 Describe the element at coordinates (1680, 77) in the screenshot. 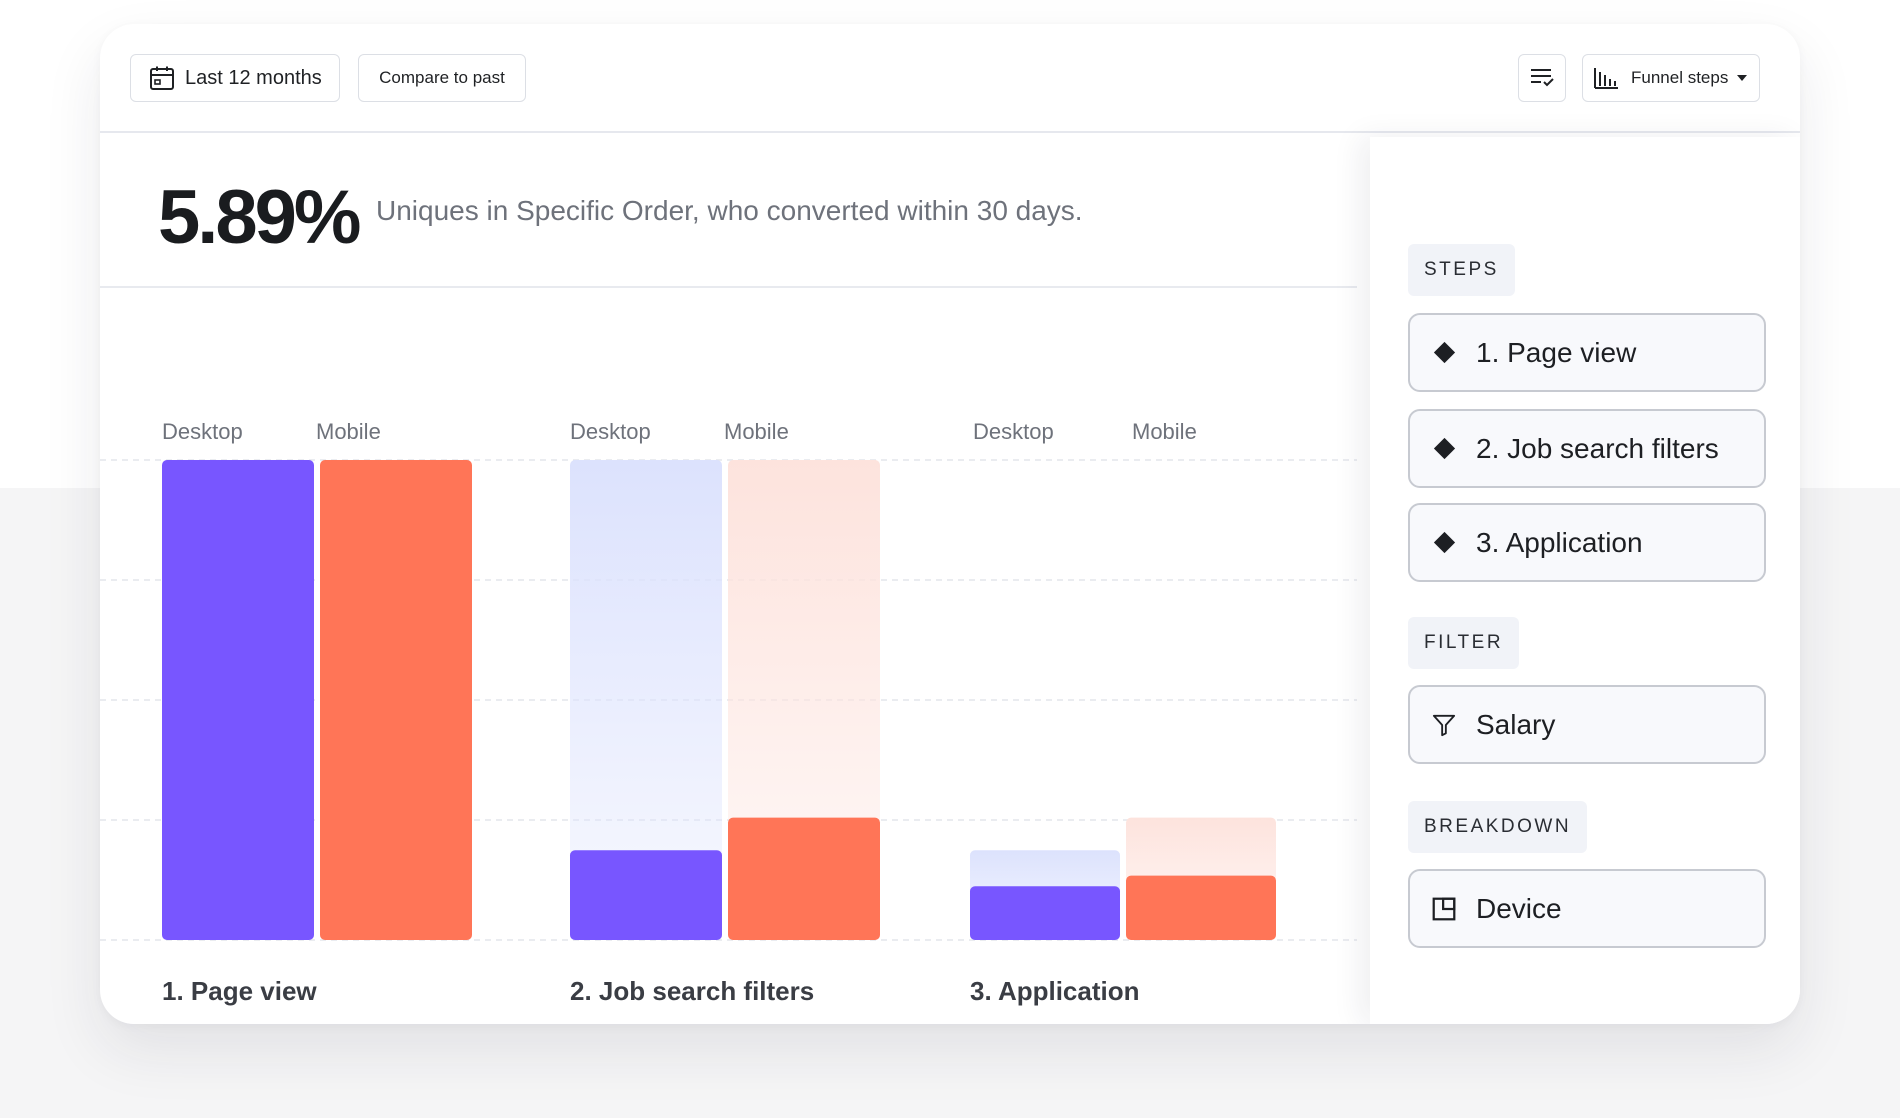

I see `view-type-label: Funnel steps` at that location.